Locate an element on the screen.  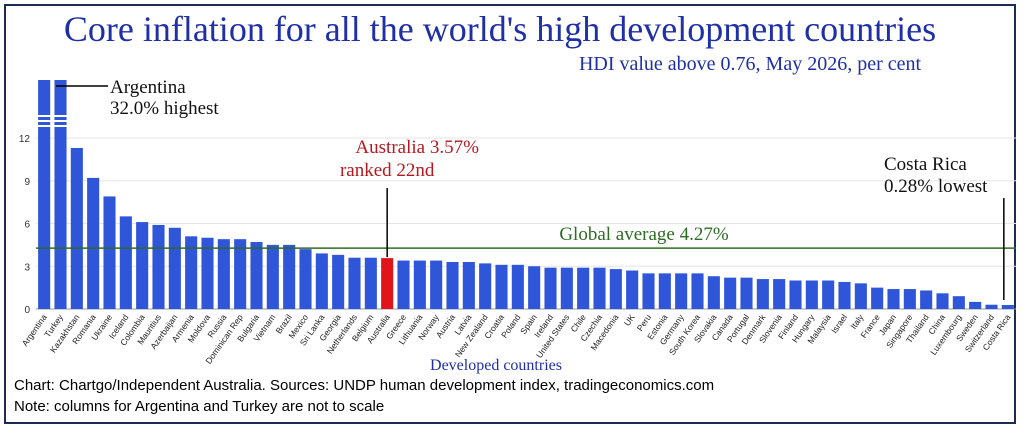
bar-israel is located at coordinates (844, 295).